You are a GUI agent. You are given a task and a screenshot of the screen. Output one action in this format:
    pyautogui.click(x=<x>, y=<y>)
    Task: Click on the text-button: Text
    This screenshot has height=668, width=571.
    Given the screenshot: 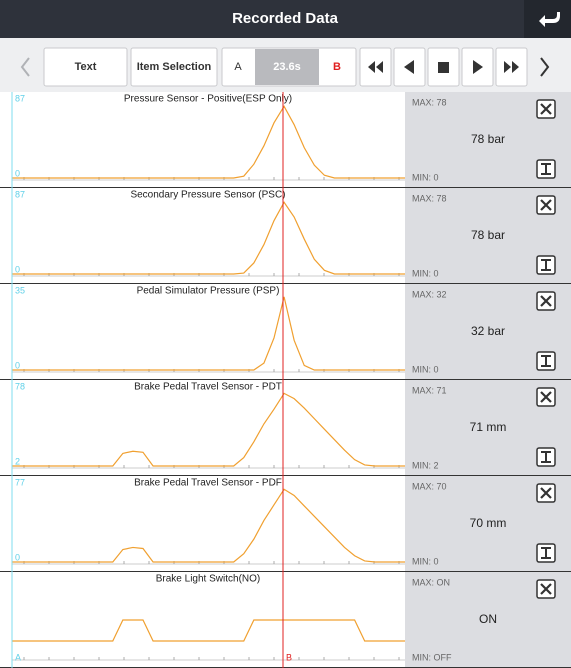 What is the action you would take?
    pyautogui.click(x=85, y=67)
    